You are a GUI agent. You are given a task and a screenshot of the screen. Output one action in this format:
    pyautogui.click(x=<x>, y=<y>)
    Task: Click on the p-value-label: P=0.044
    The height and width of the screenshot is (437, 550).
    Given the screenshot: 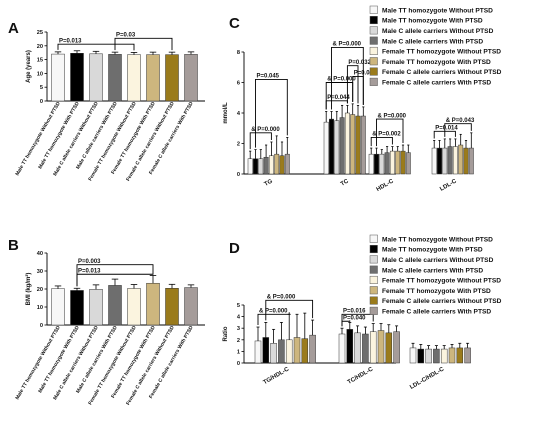 What is the action you would take?
    pyautogui.click(x=338, y=98)
    